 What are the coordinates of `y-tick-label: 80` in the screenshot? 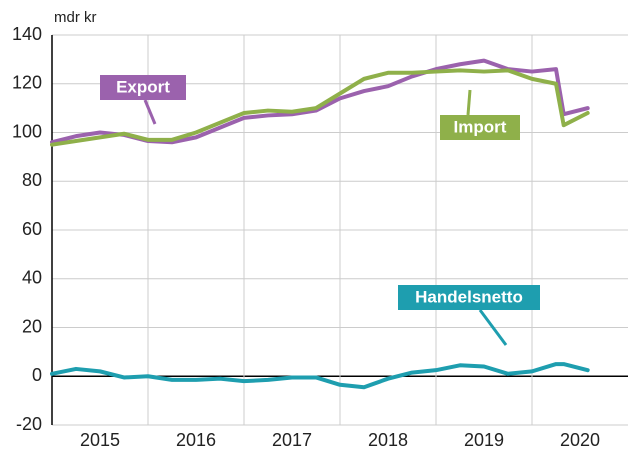 It's located at (32, 180).